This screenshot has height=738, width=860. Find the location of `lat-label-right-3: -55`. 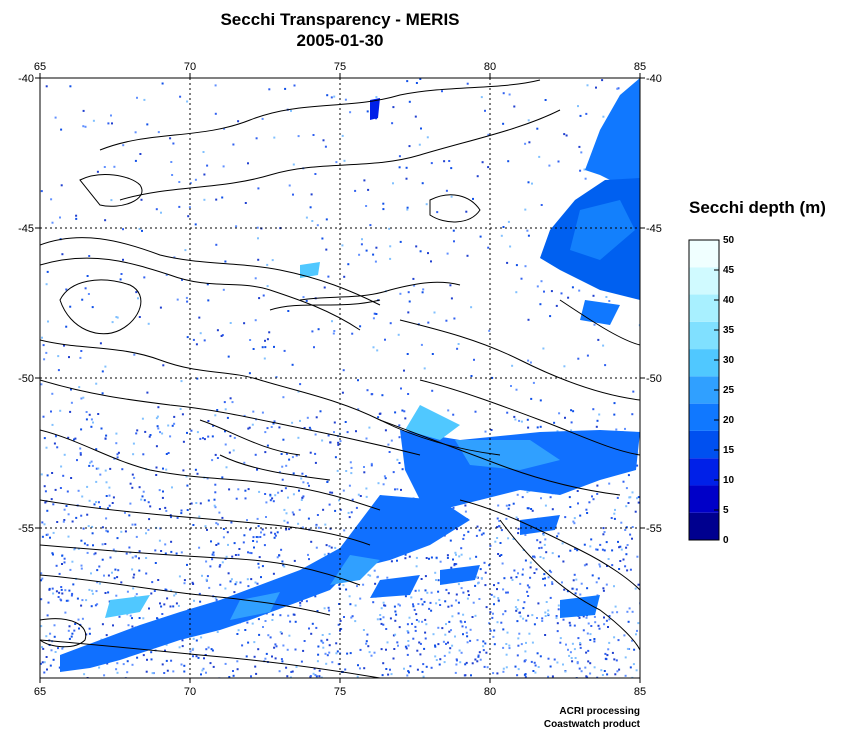

lat-label-right-3: -55 is located at coordinates (654, 529).